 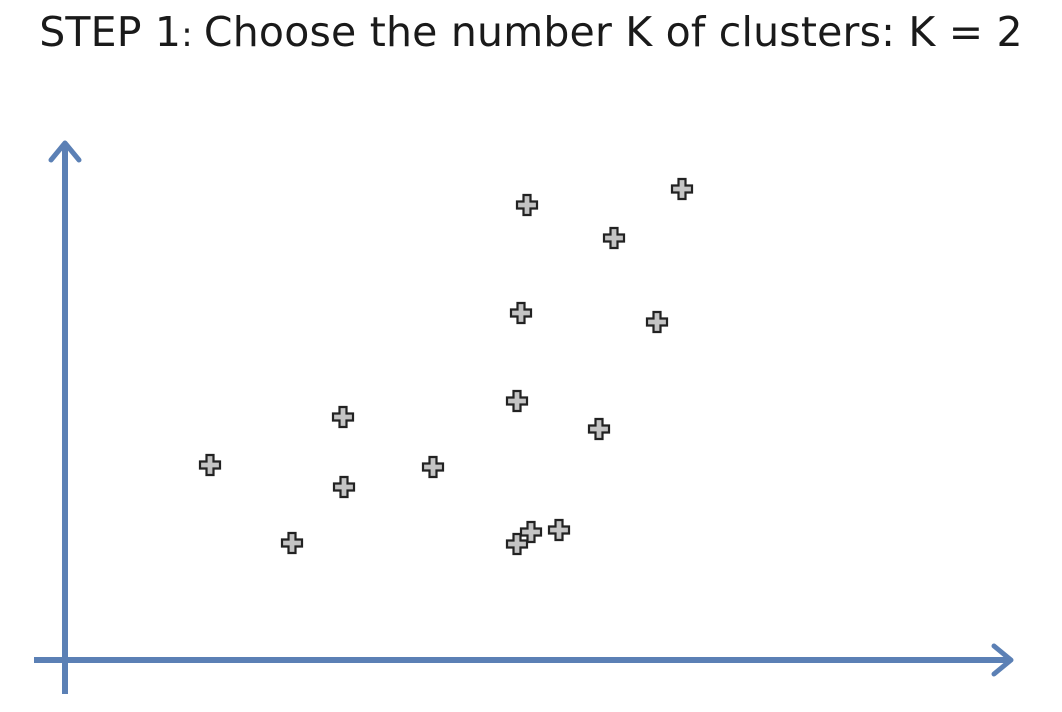 I want to click on x-axis-arrowhead, so click(x=1002, y=660).